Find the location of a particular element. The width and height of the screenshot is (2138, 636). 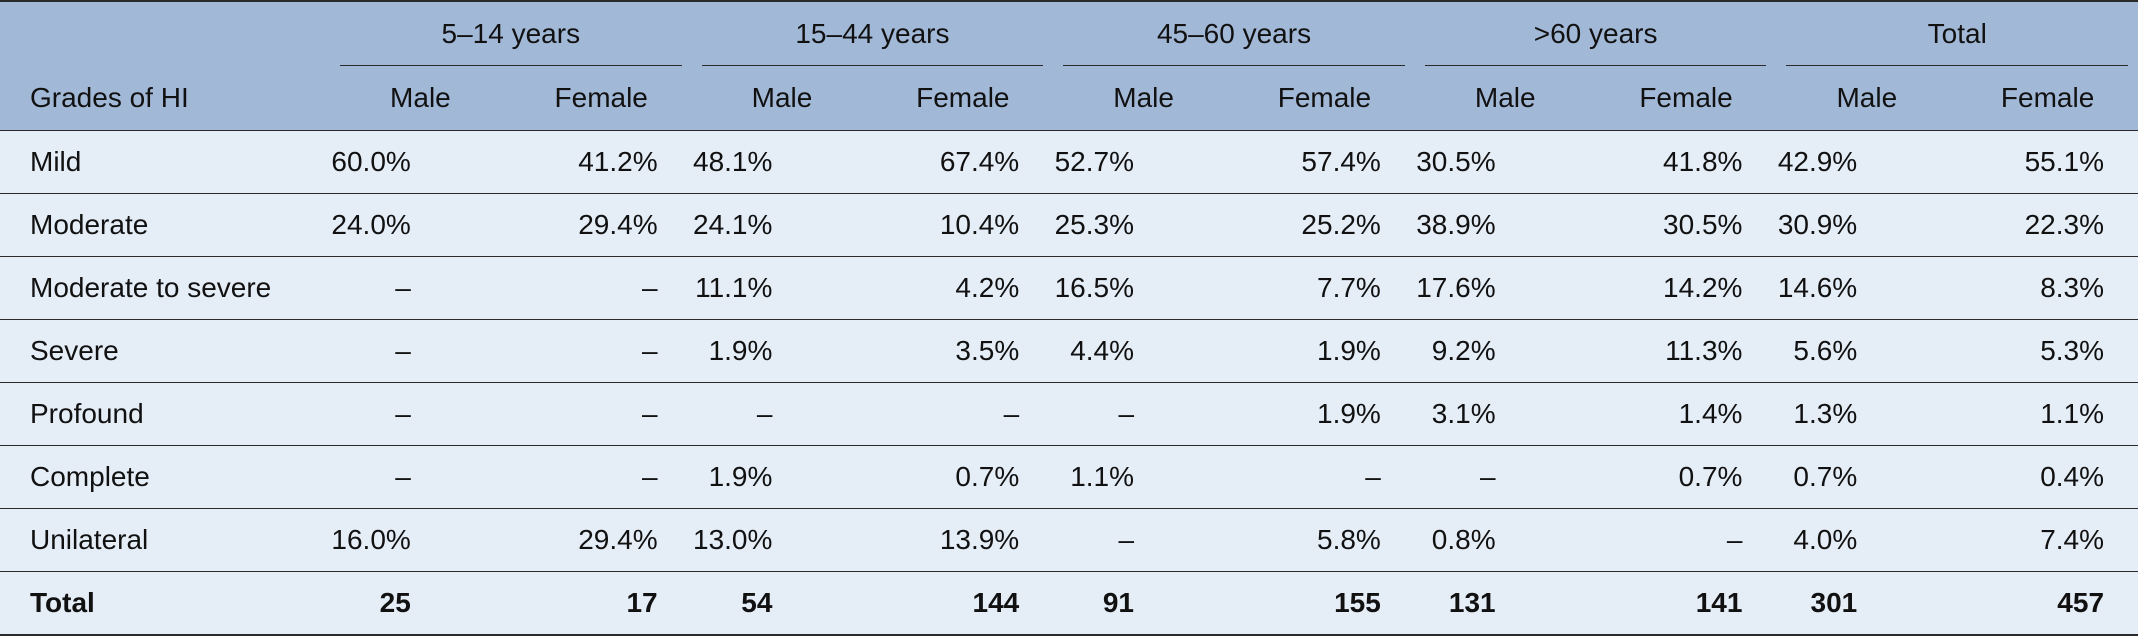

table-cell: 24.1% is located at coordinates (782, 225).